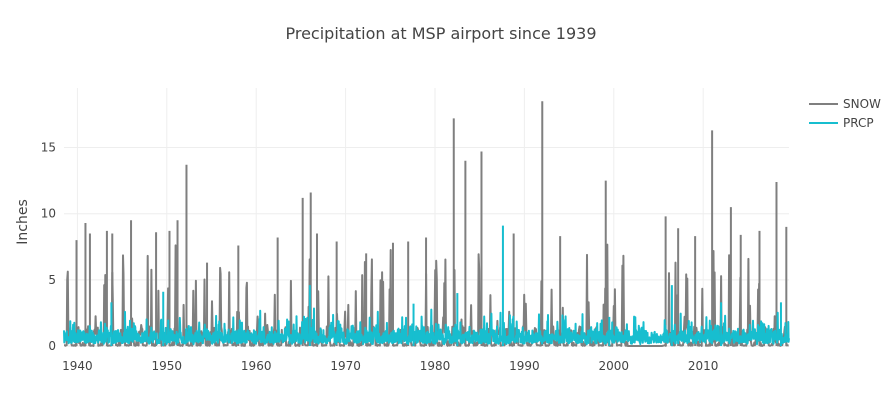 This screenshot has width=894, height=404. I want to click on y-tick-label: 0, so click(52, 346).